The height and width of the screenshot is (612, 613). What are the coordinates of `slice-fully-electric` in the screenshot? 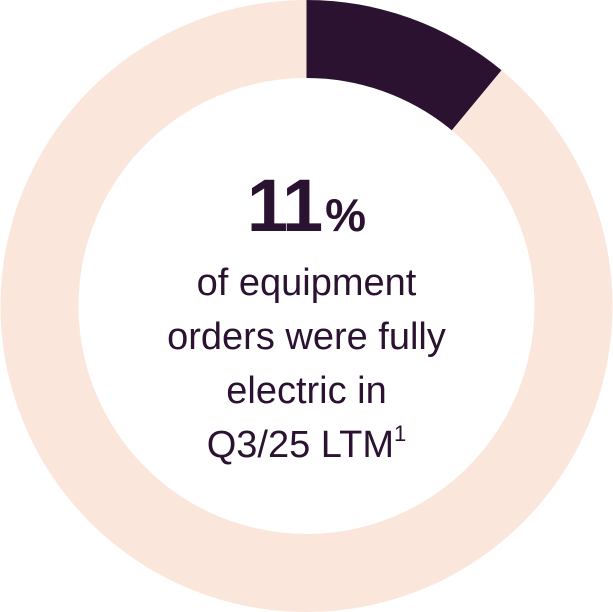 It's located at (404, 65).